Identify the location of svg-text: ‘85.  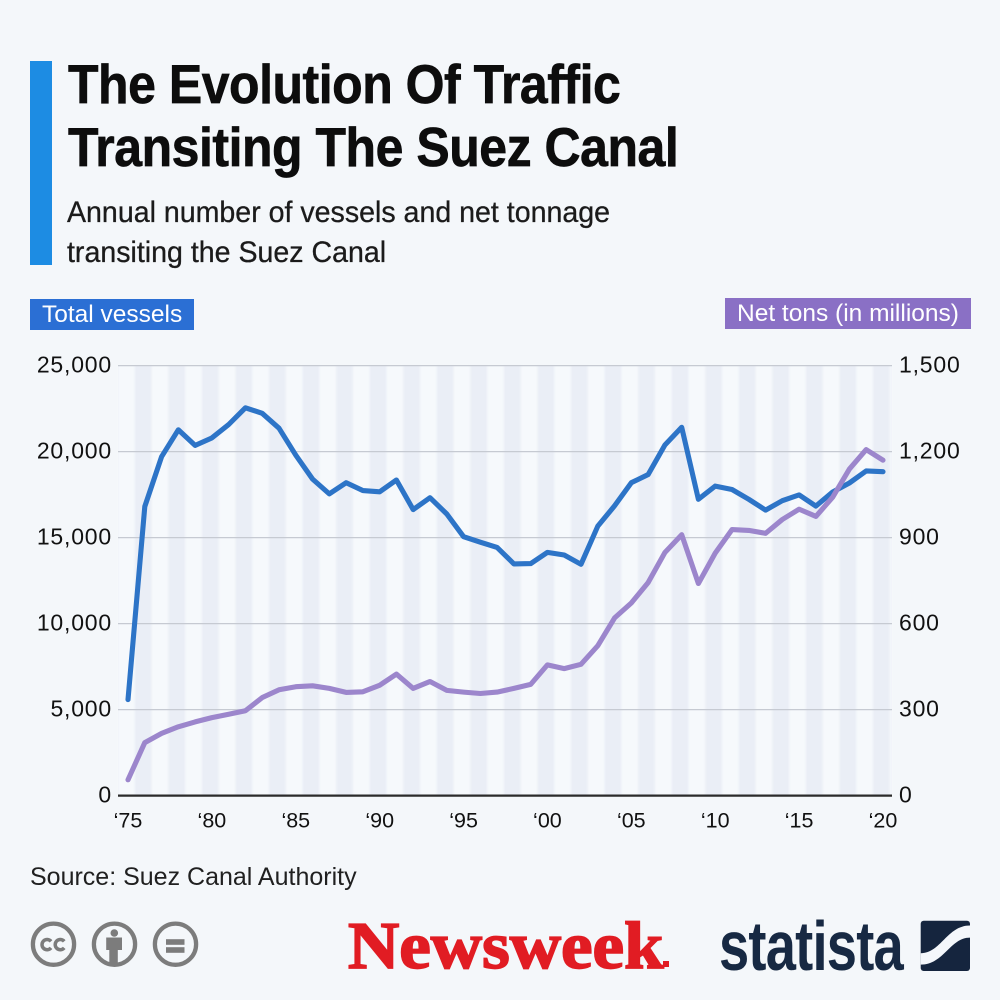
(295, 821).